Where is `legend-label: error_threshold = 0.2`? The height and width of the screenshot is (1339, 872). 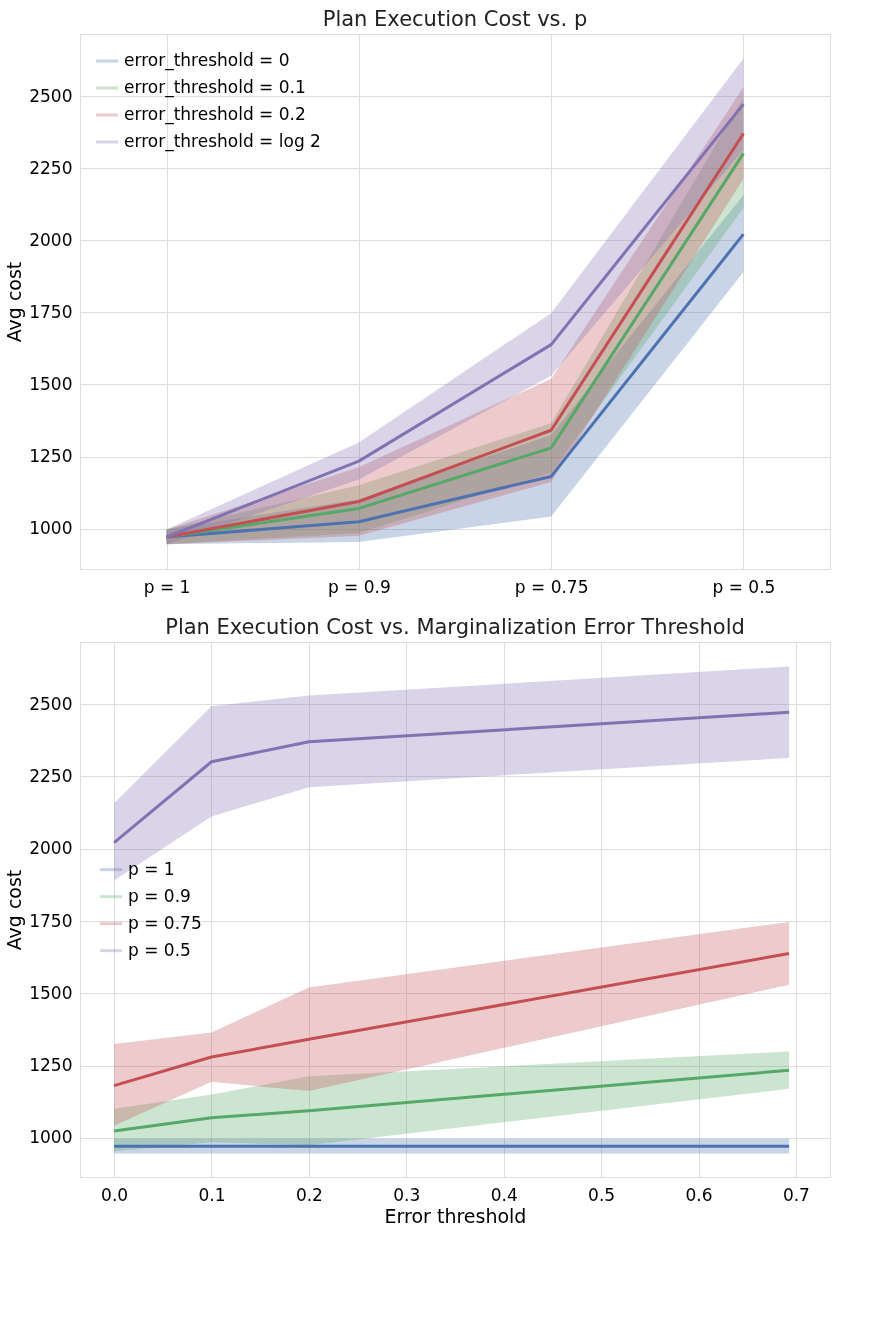 legend-label: error_threshold = 0.2 is located at coordinates (215, 114).